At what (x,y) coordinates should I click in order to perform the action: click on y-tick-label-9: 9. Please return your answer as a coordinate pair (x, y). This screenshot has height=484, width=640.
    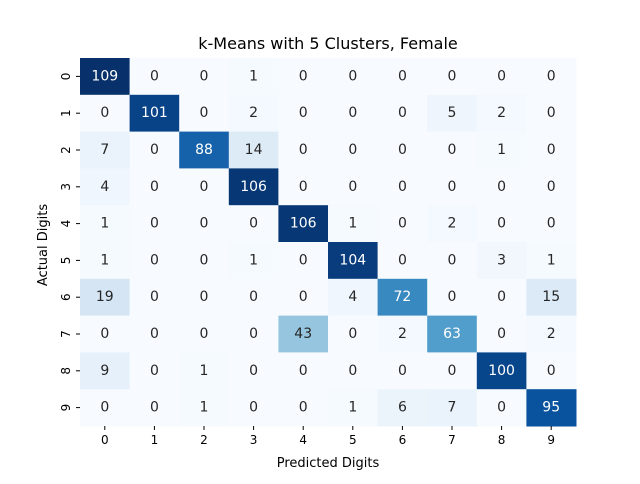
    Looking at the image, I should click on (66, 408).